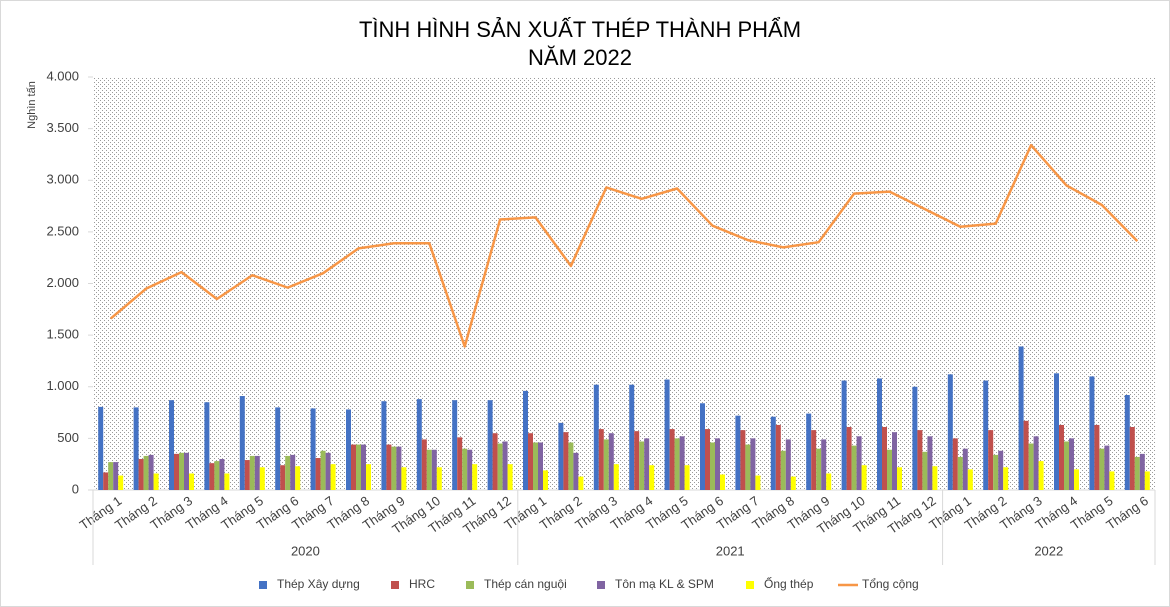 The height and width of the screenshot is (607, 1170). What do you see at coordinates (62, 179) in the screenshot?
I see `y-tick-label: 3.000` at bounding box center [62, 179].